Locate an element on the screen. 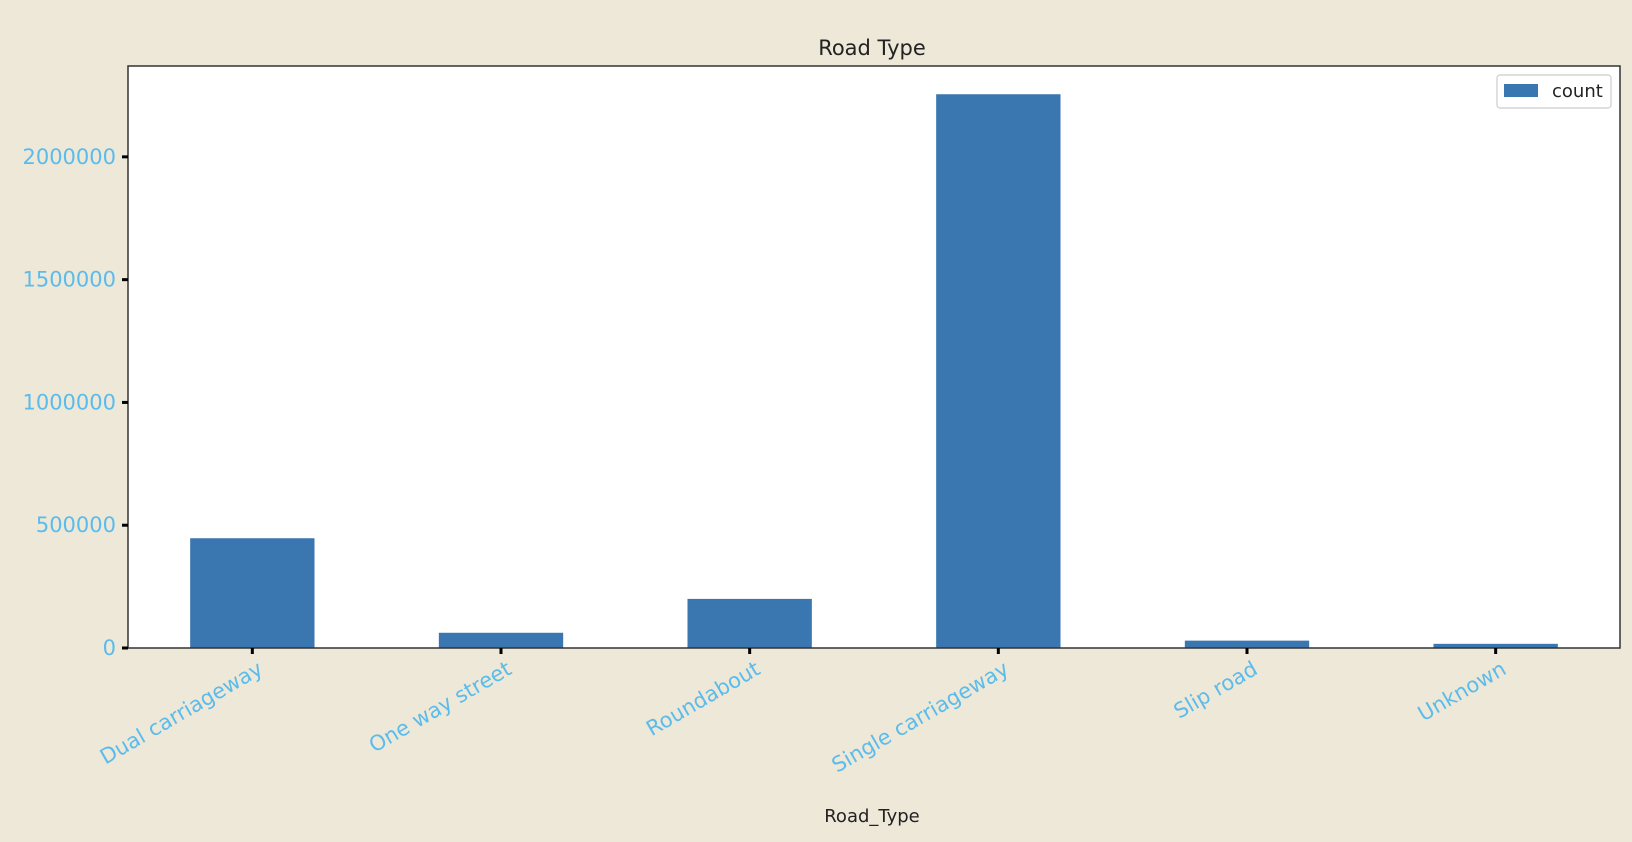 The height and width of the screenshot is (842, 1632). x-axis-label: Road_Type is located at coordinates (872, 816).